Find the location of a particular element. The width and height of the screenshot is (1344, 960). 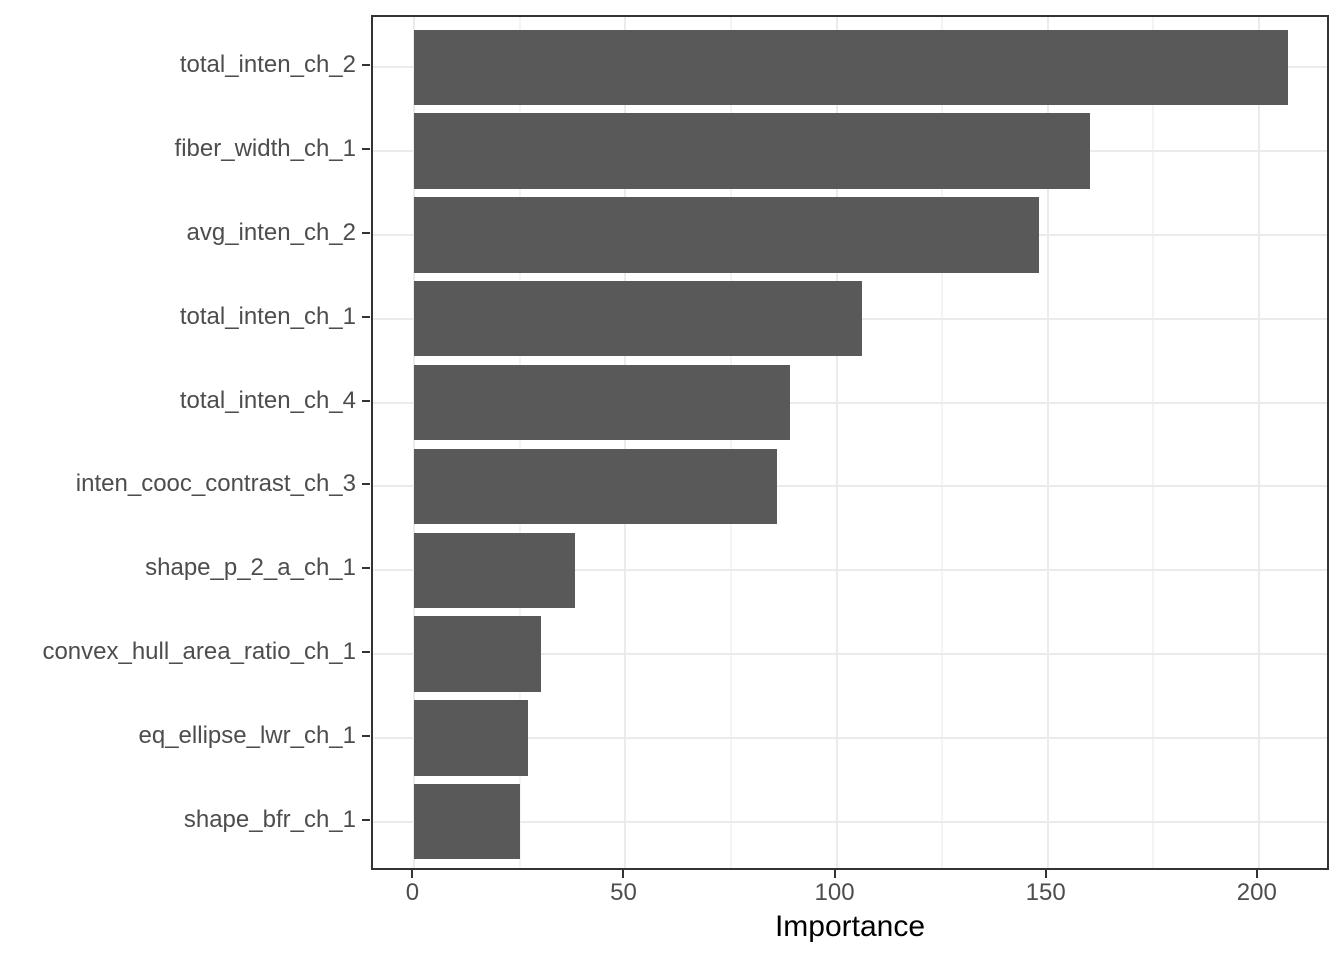

y-axis-label: total_inten_ch_1 is located at coordinates (267, 316).